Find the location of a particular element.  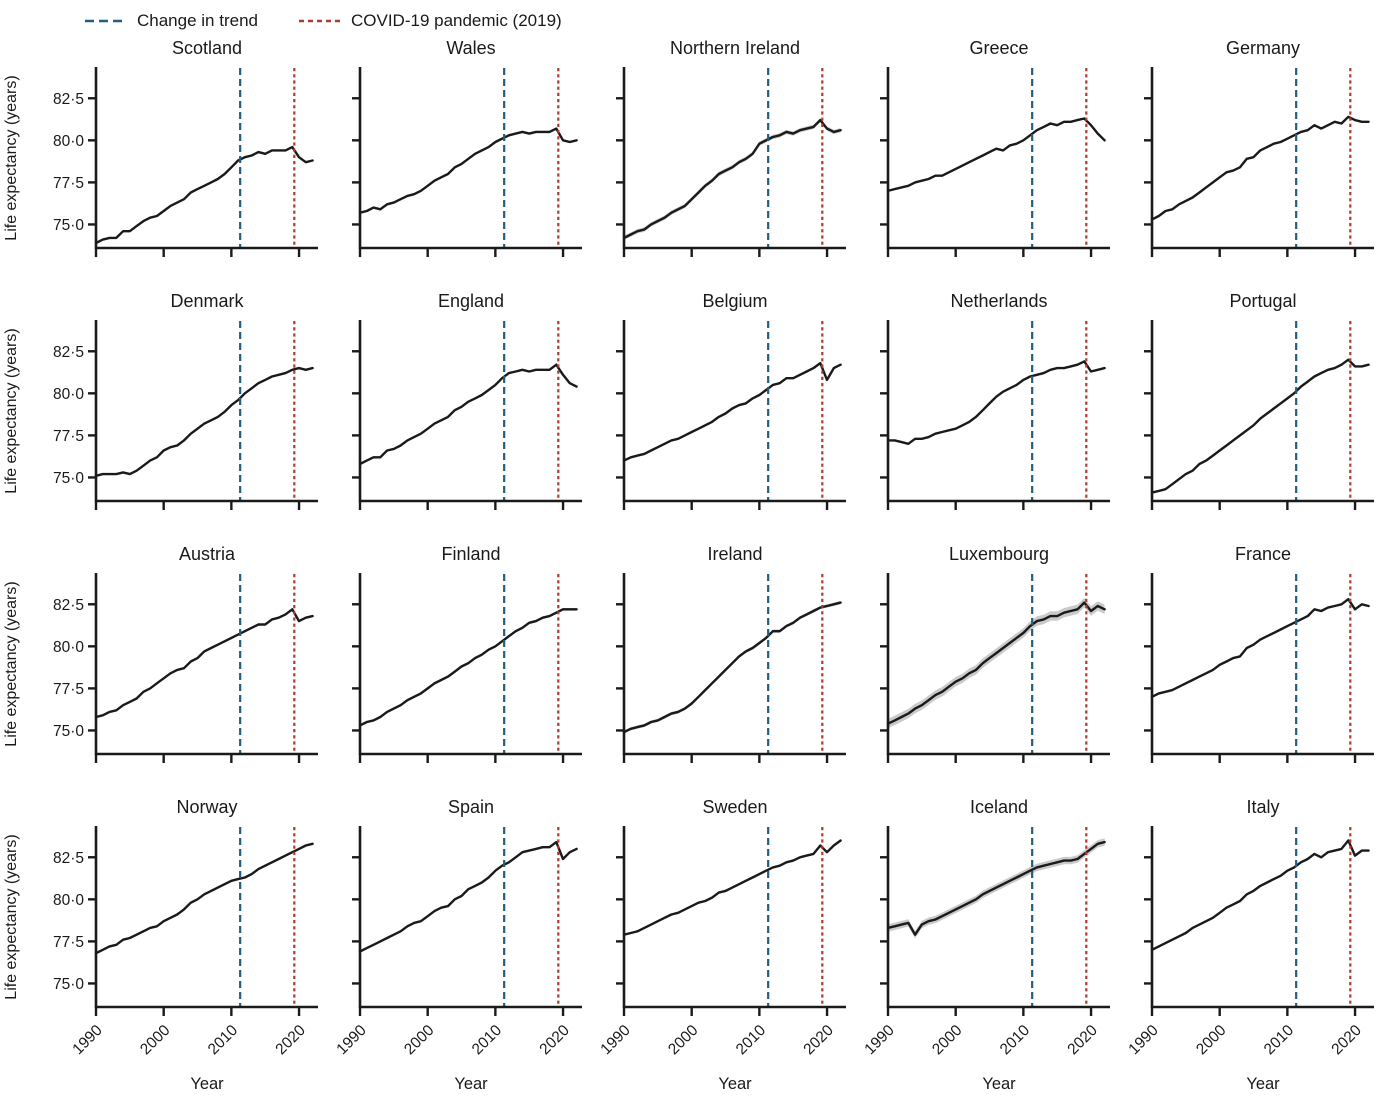

panel-title: Iceland is located at coordinates (999, 807).